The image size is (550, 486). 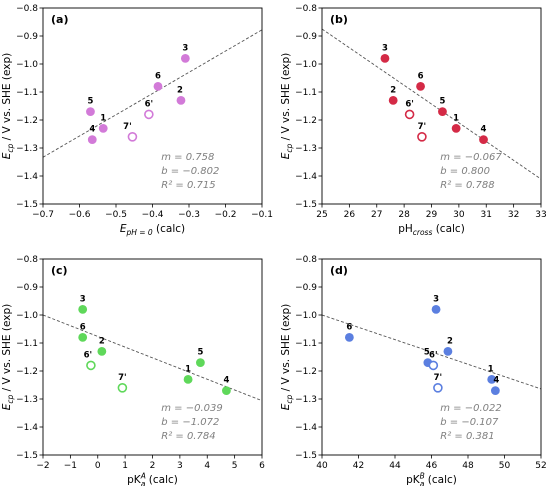 I want to click on y-tick-label: −0.9, so click(x=306, y=37).